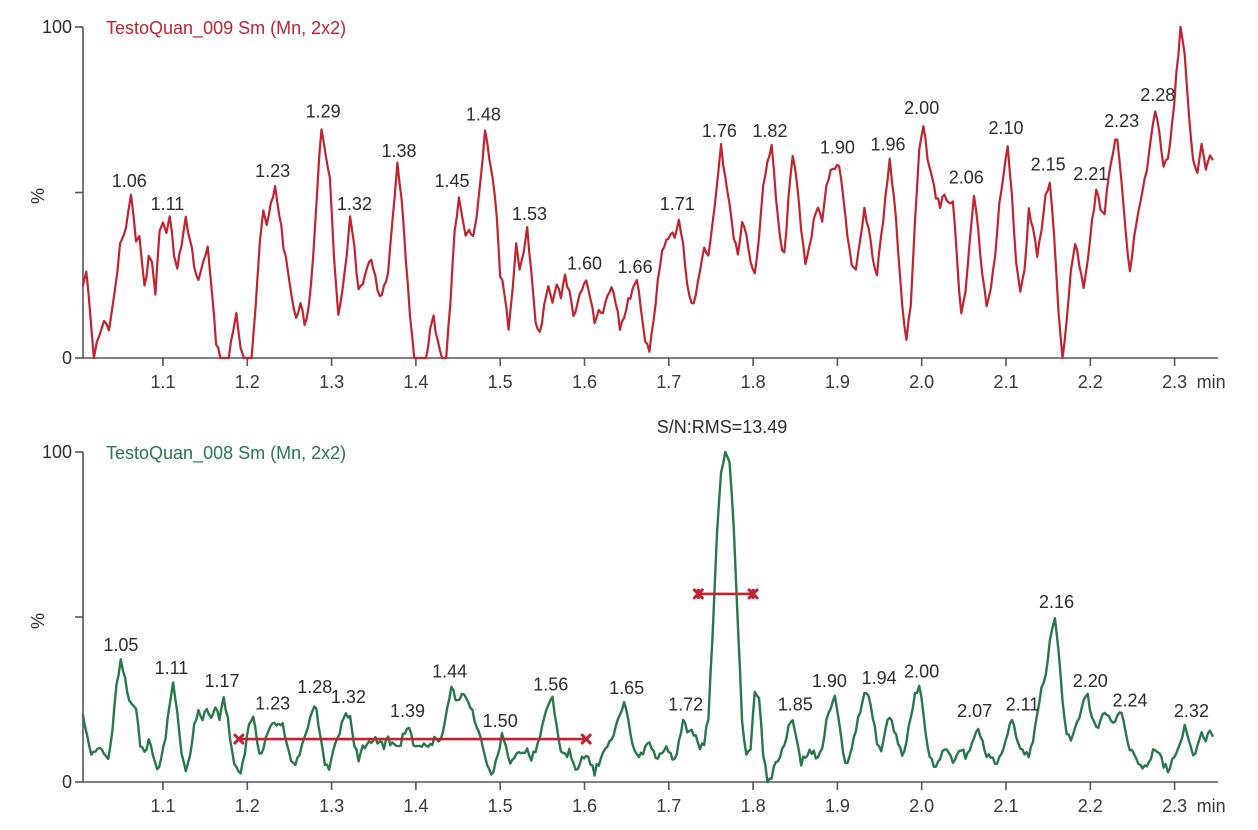  What do you see at coordinates (1056, 602) in the screenshot?
I see `peak-label: 2.16` at bounding box center [1056, 602].